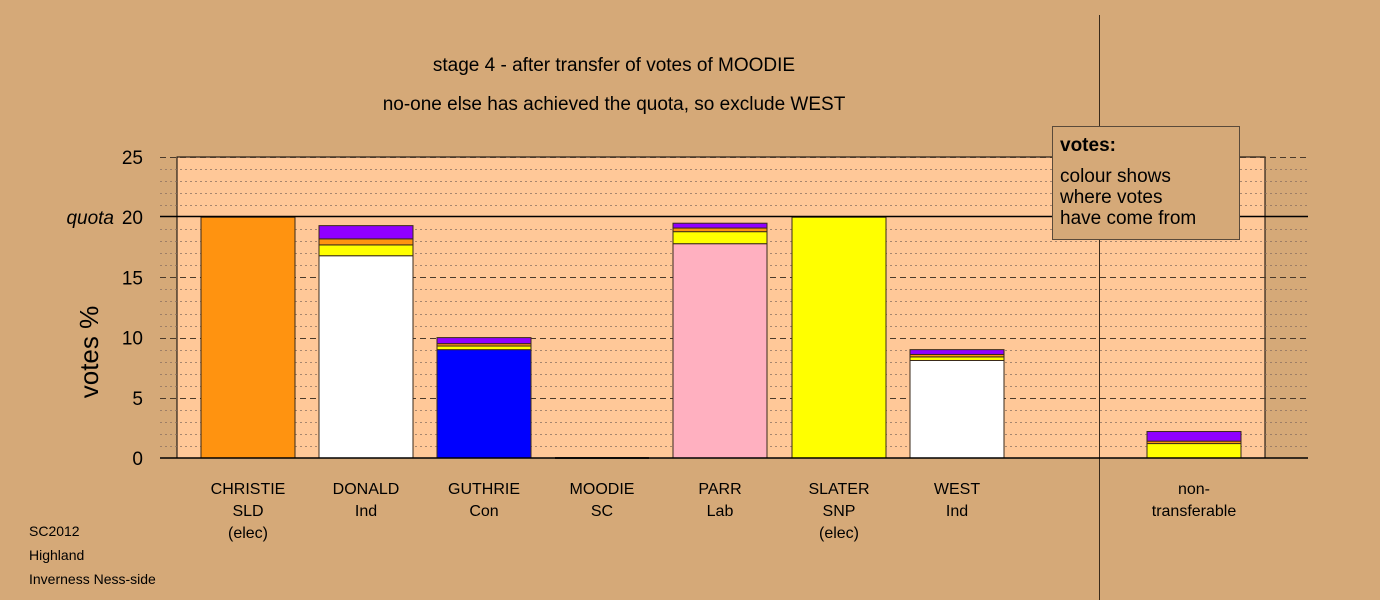 This screenshot has height=600, width=1380. Describe the element at coordinates (132, 278) in the screenshot. I see `y-tick-label: 15` at that location.